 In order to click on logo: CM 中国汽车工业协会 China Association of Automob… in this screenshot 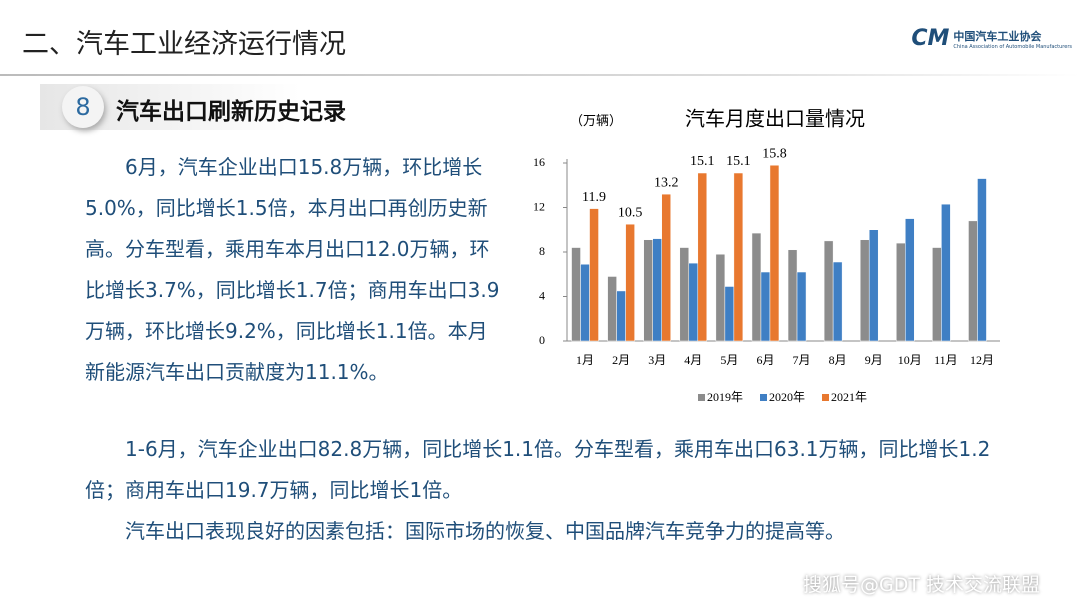, I will do `click(991, 38)`.